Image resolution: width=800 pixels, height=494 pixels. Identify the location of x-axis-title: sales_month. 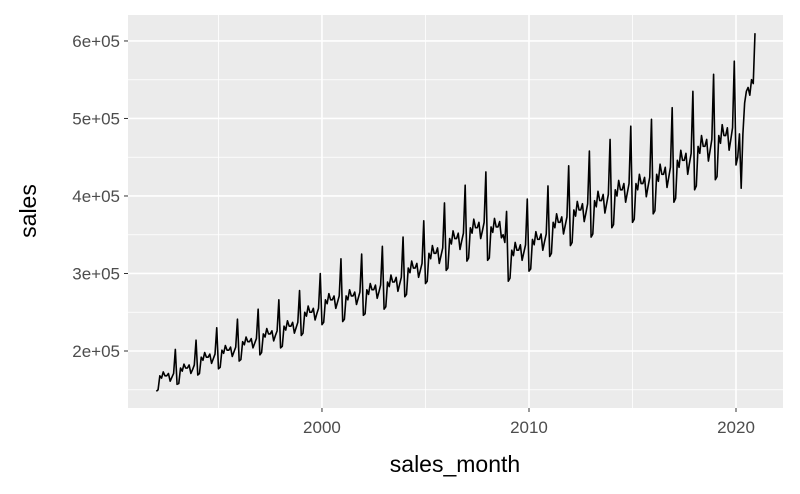
(455, 464).